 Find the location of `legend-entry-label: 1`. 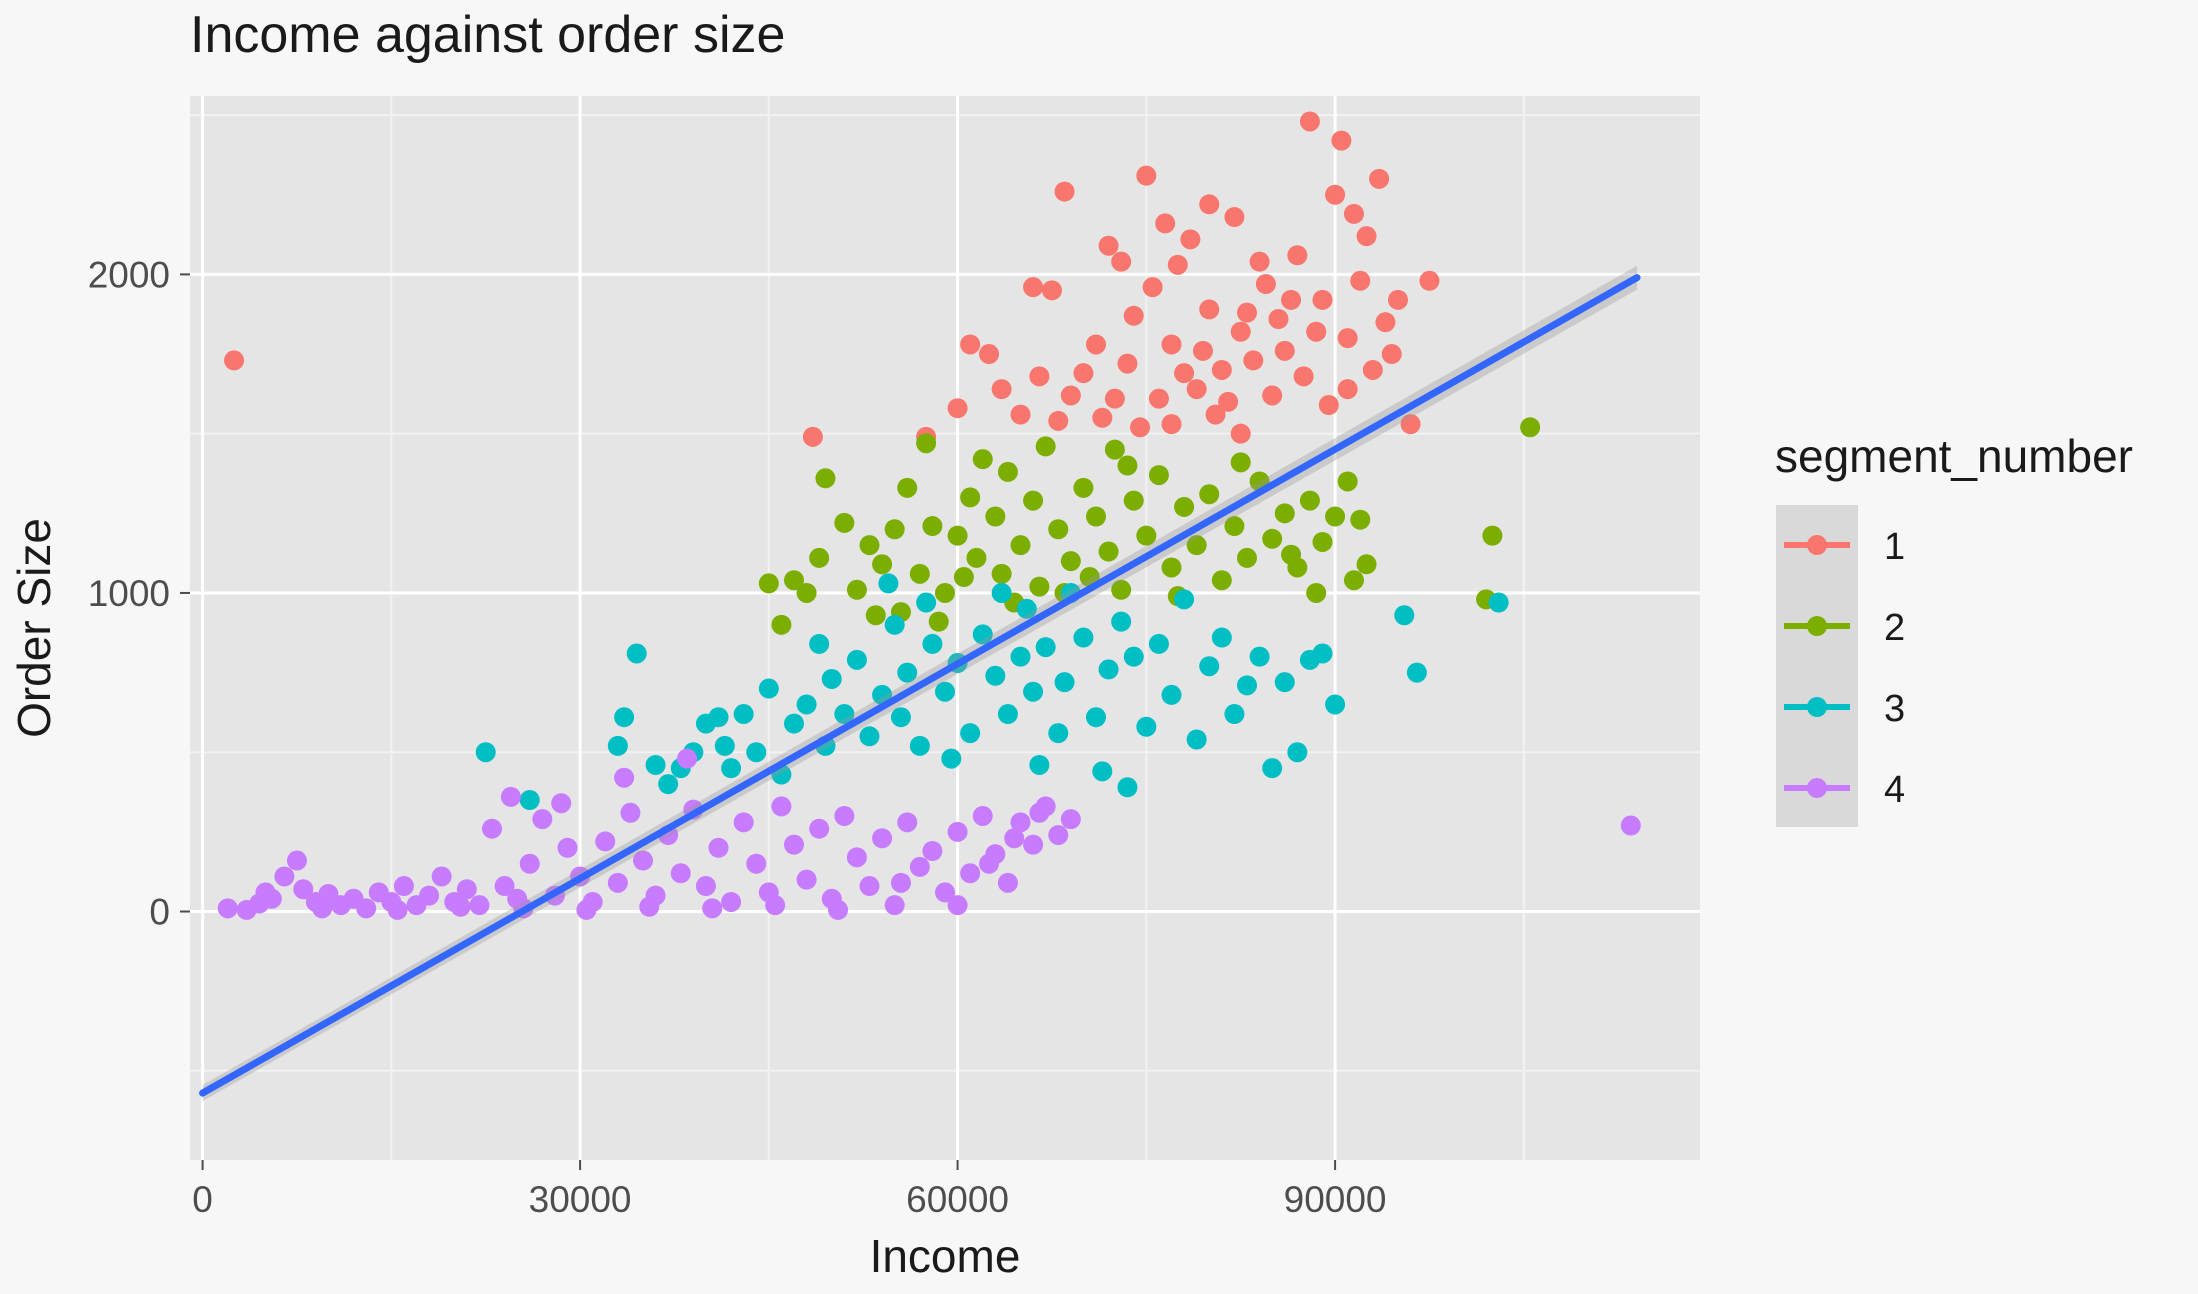

legend-entry-label: 1 is located at coordinates (1894, 547).